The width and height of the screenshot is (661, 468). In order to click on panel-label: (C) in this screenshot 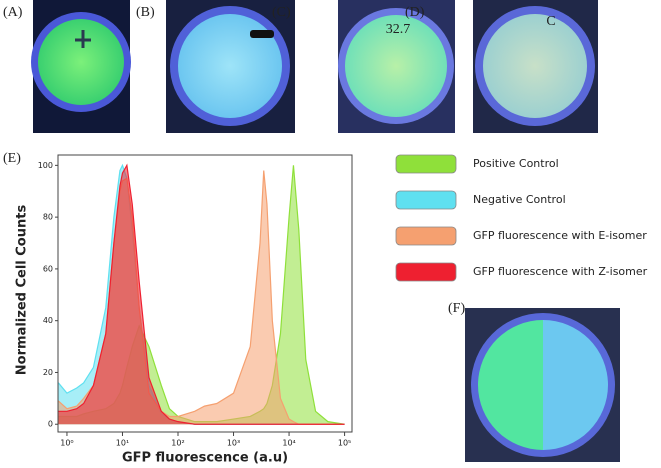, I will do `click(281, 12)`.